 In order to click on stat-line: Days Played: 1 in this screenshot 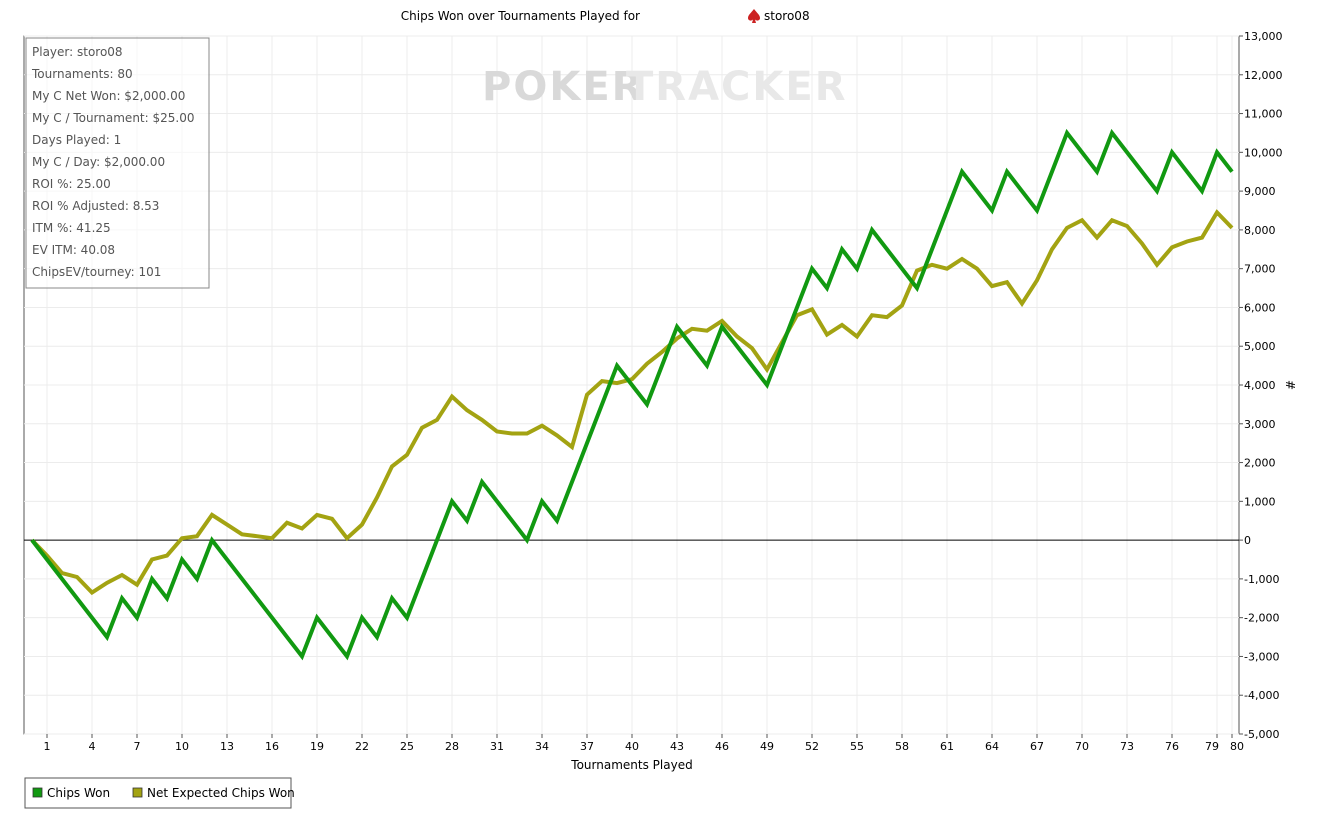, I will do `click(76, 140)`.